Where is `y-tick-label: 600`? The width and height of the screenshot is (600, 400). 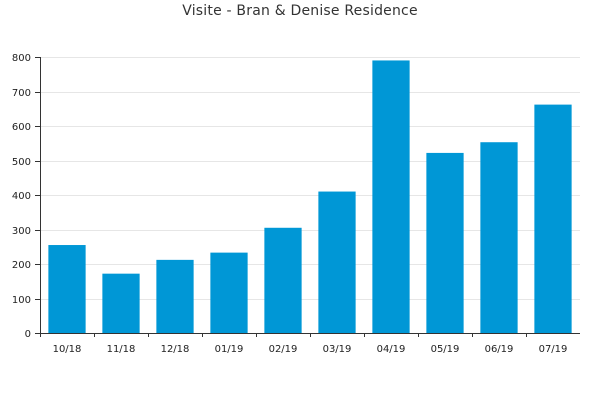 y-tick-label: 600 is located at coordinates (21, 127).